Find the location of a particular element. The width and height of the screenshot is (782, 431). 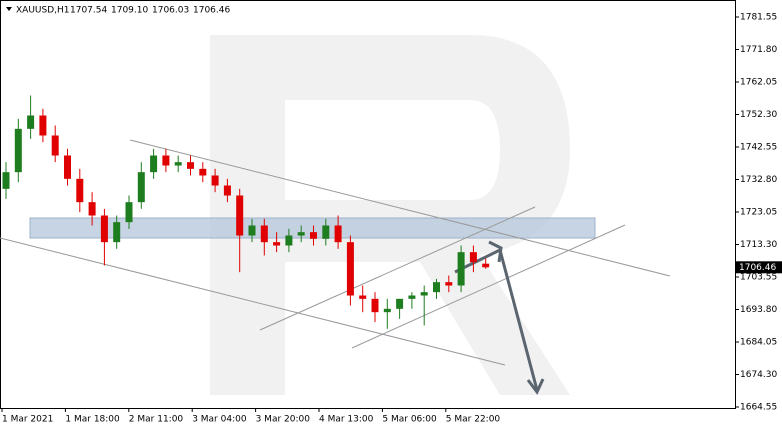

forecast-arrow is located at coordinates (499, 317).